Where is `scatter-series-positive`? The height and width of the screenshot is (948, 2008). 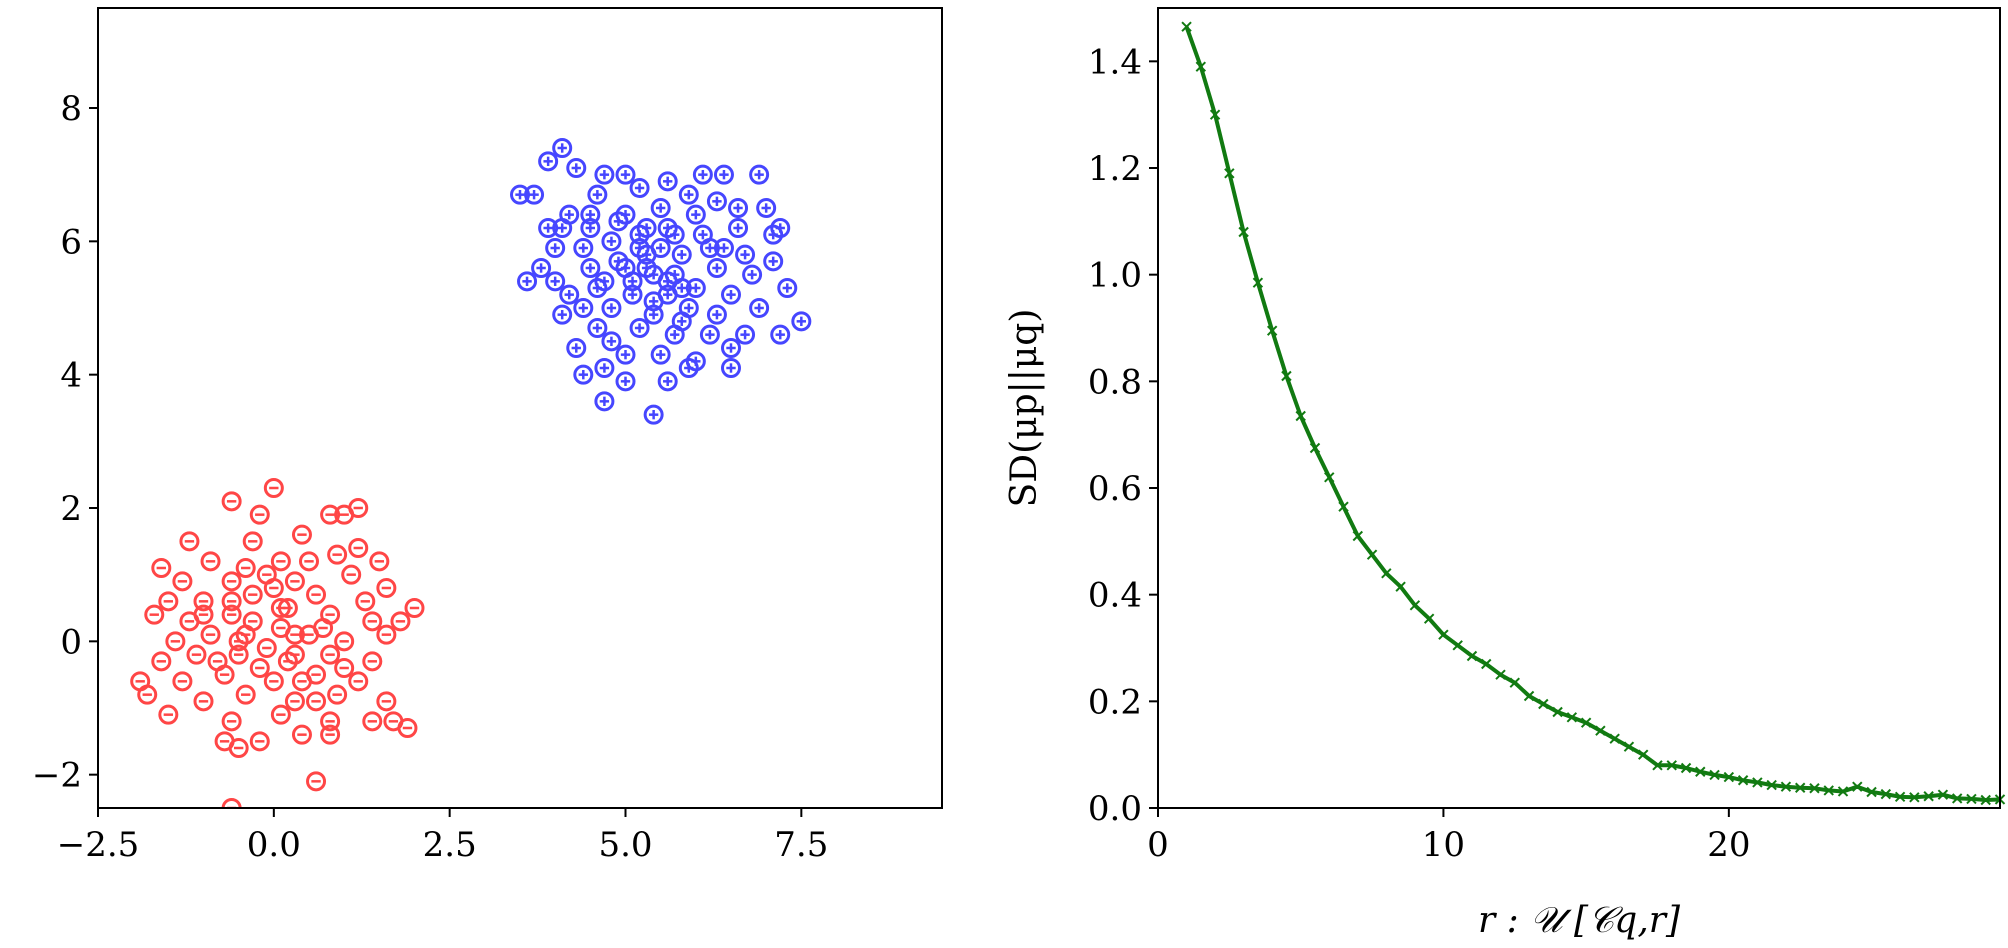 scatter-series-positive is located at coordinates (661, 281).